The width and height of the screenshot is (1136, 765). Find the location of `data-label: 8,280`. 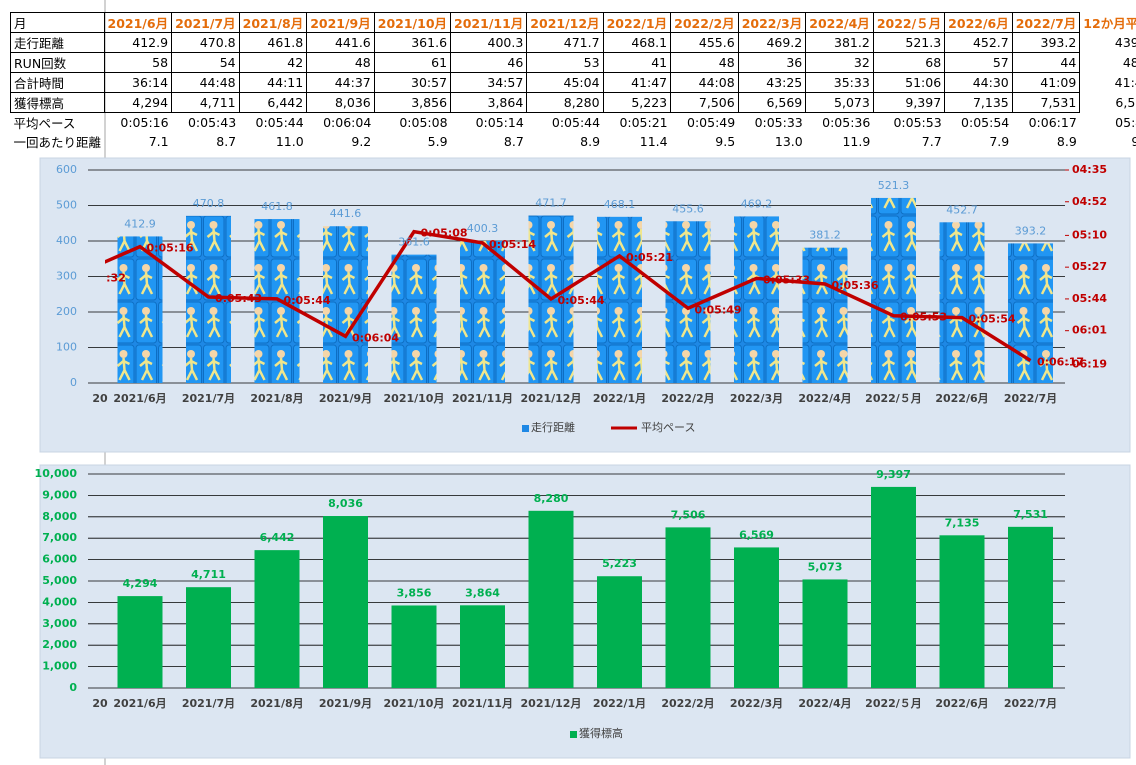

data-label: 8,280 is located at coordinates (551, 498).